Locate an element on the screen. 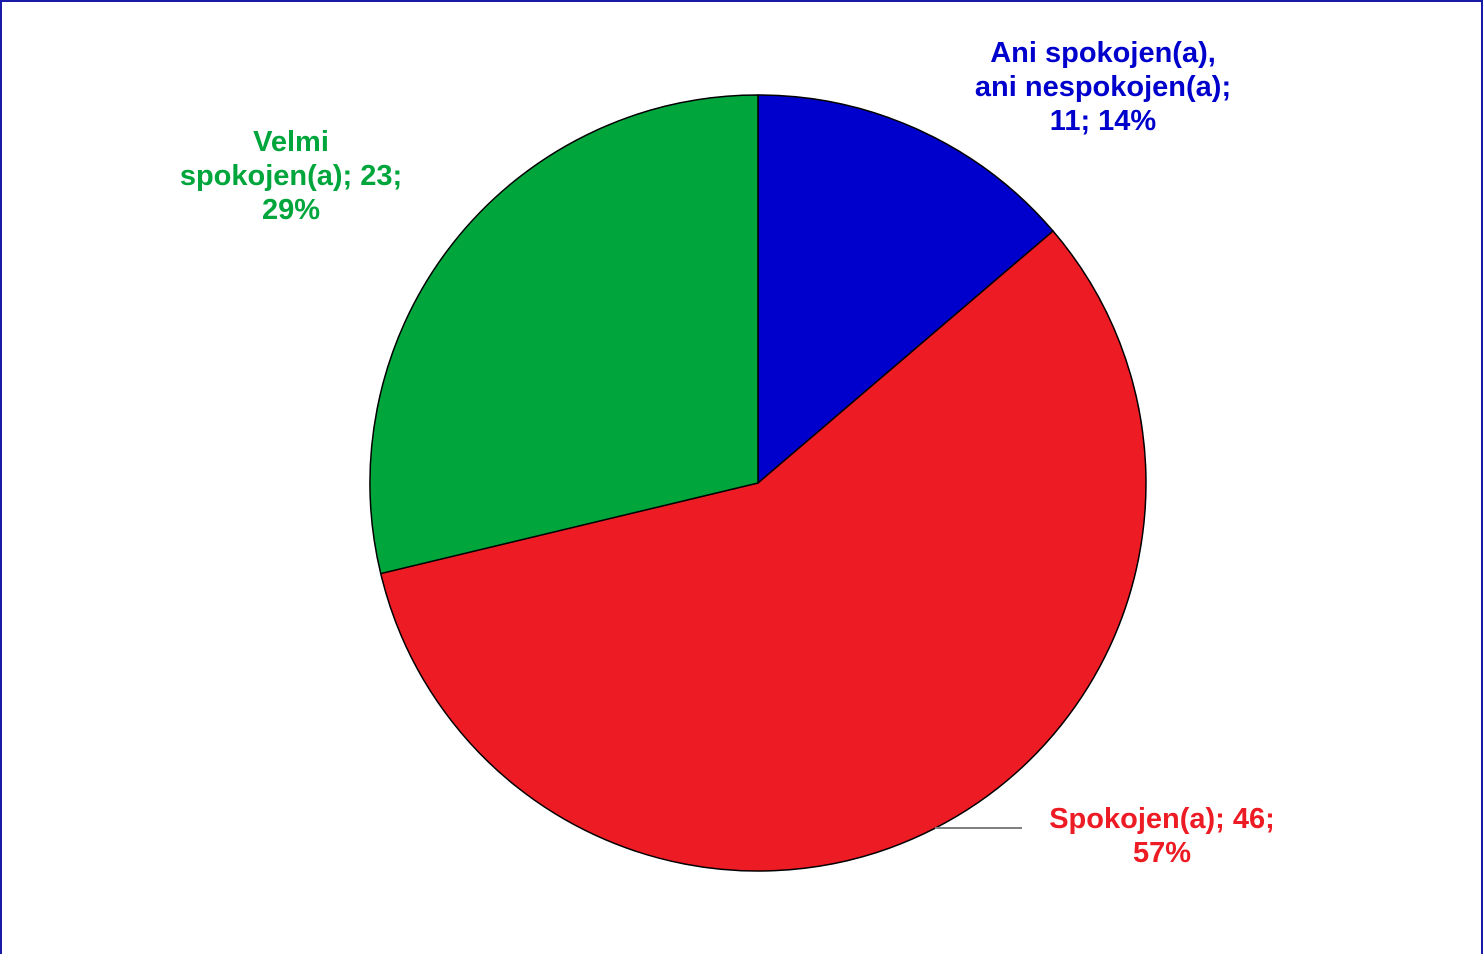 This screenshot has height=954, width=1483. pie-slice-ani-spokojen-a-ani-nespokojen-a is located at coordinates (906, 289).